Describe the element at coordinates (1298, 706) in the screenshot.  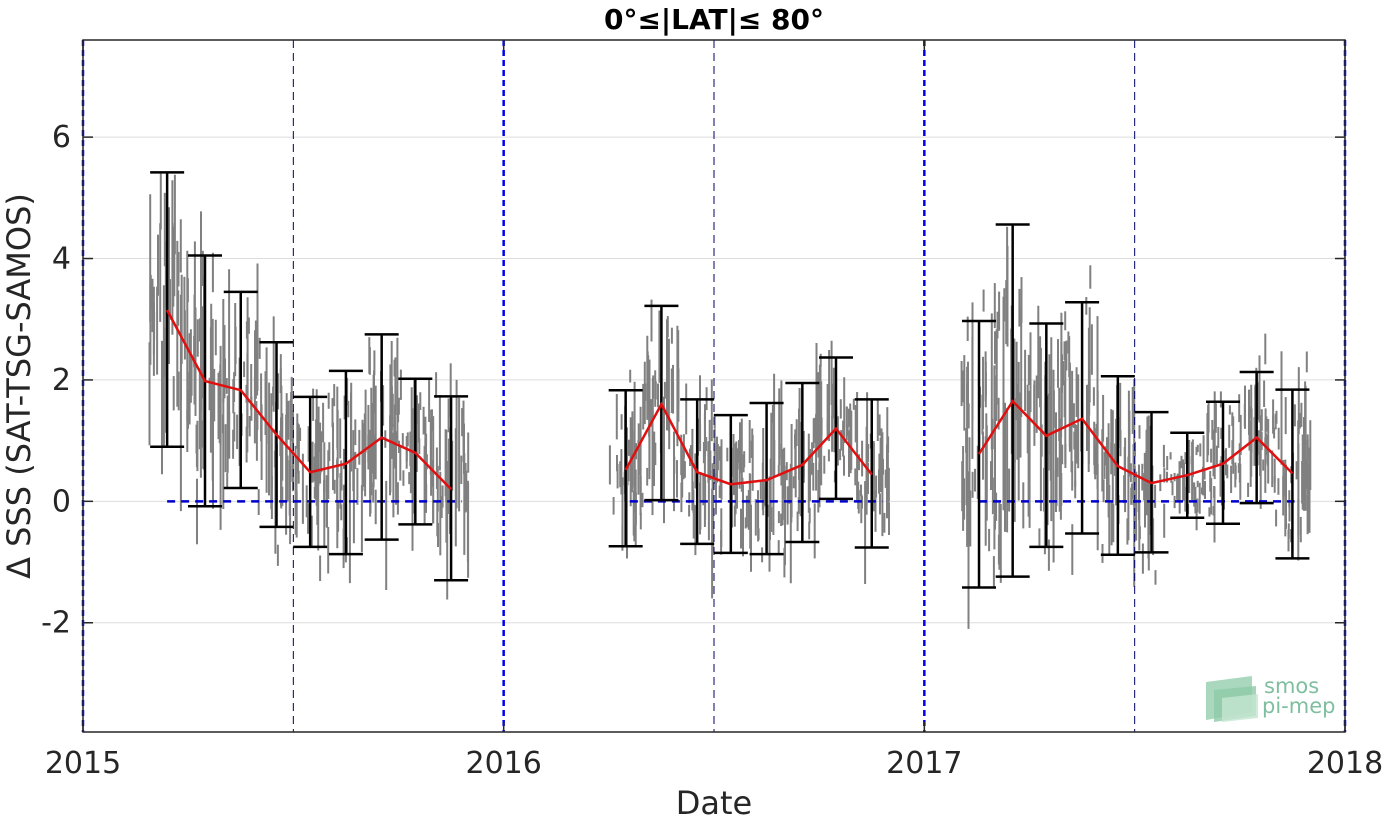
I see `logo-text-line2: pi-mep` at that location.